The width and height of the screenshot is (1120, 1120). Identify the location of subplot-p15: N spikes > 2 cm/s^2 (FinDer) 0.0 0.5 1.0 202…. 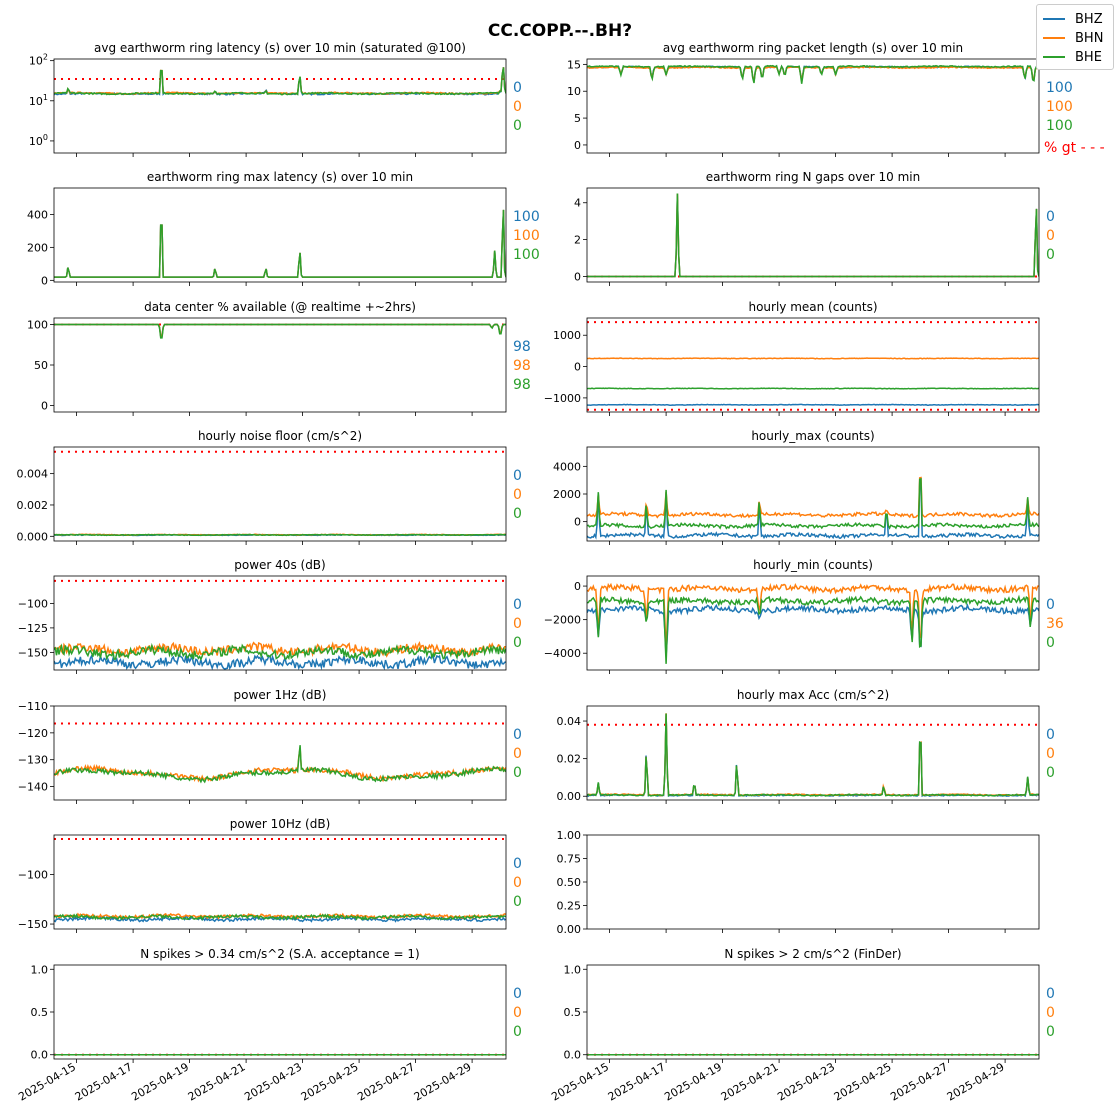
(802, 1025).